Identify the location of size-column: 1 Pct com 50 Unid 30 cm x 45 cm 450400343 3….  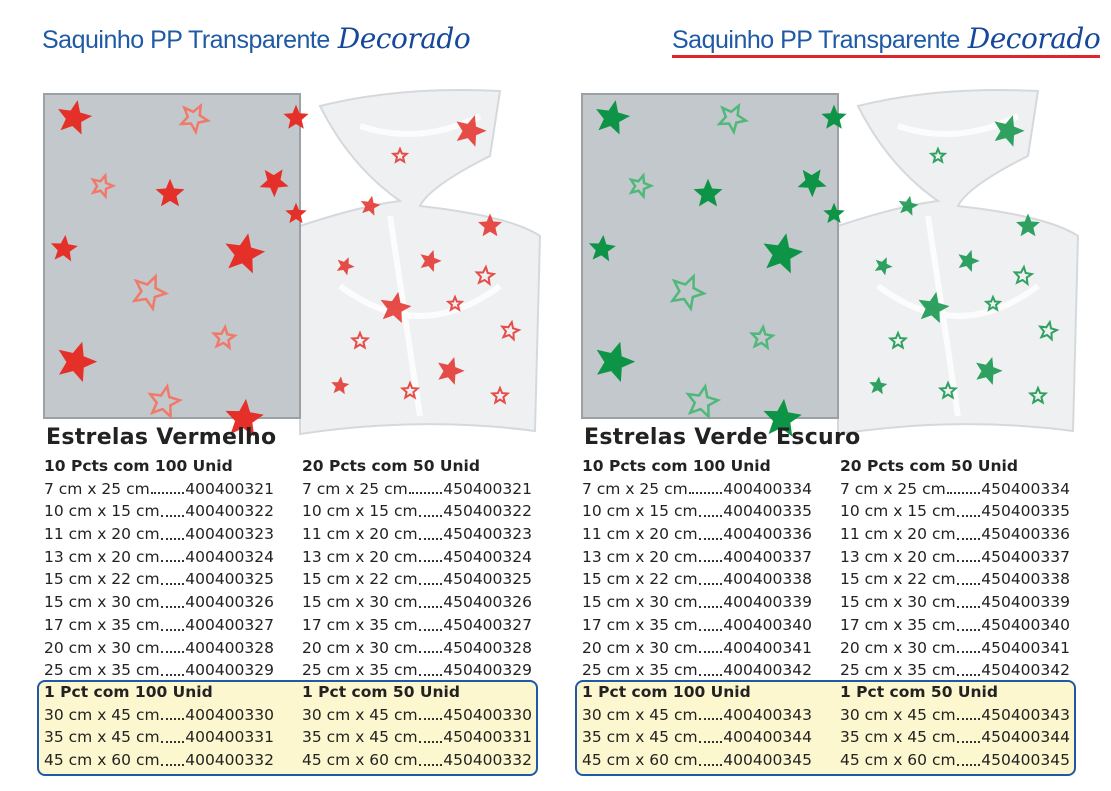
(955, 726).